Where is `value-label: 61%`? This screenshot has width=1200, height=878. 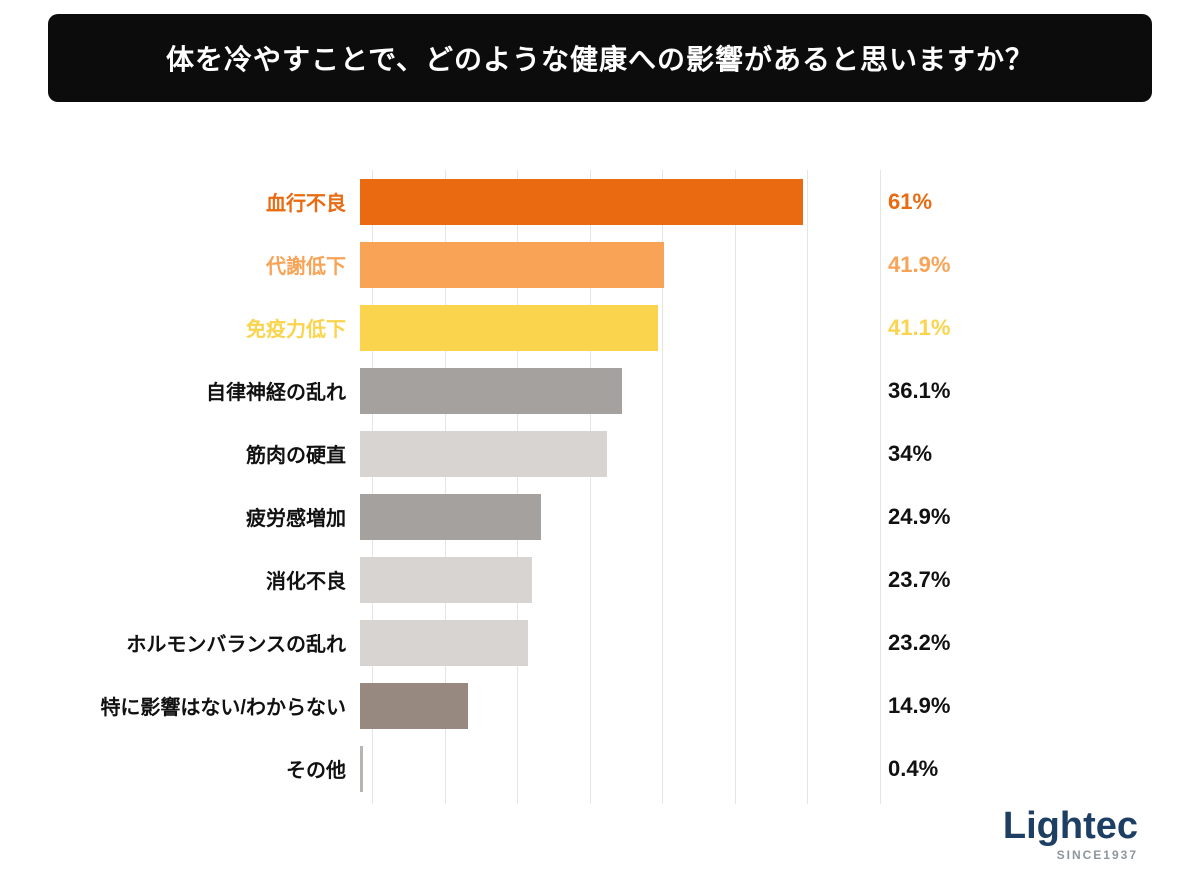
value-label: 61% is located at coordinates (910, 201).